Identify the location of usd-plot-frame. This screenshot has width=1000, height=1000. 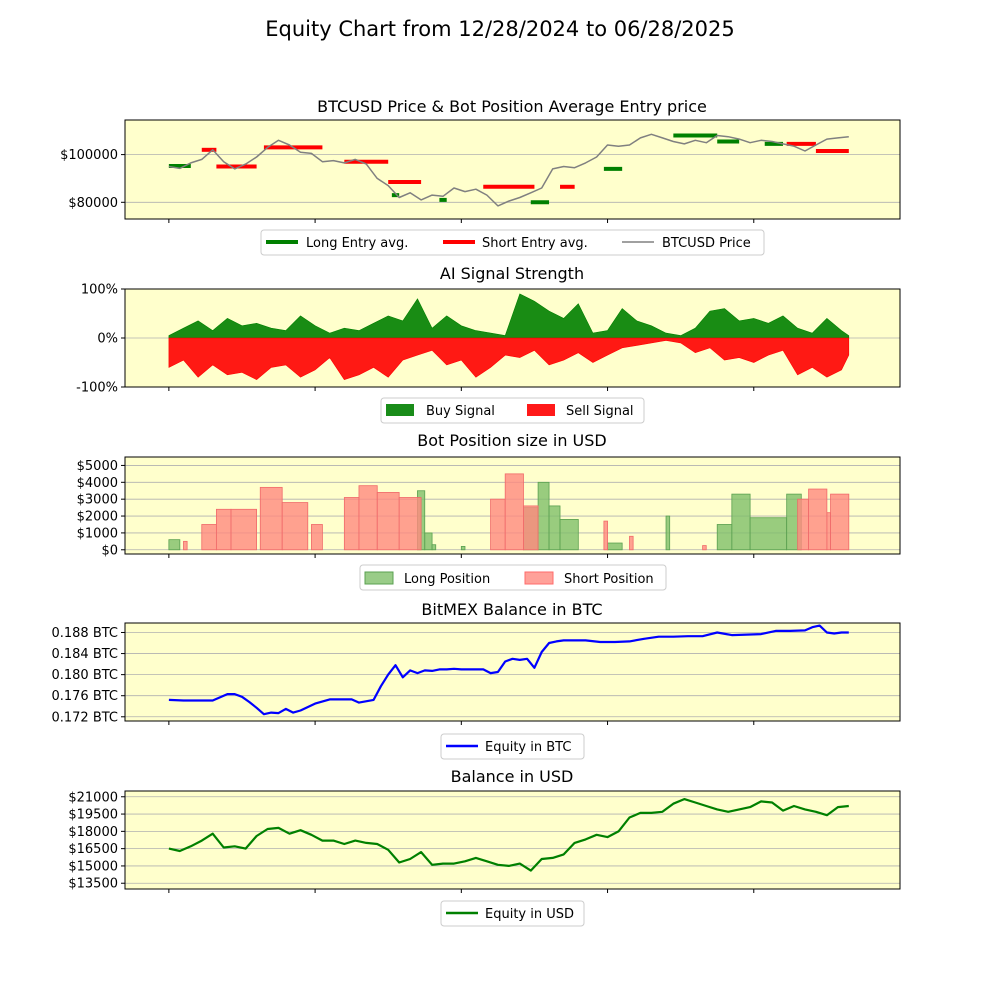
(512, 840).